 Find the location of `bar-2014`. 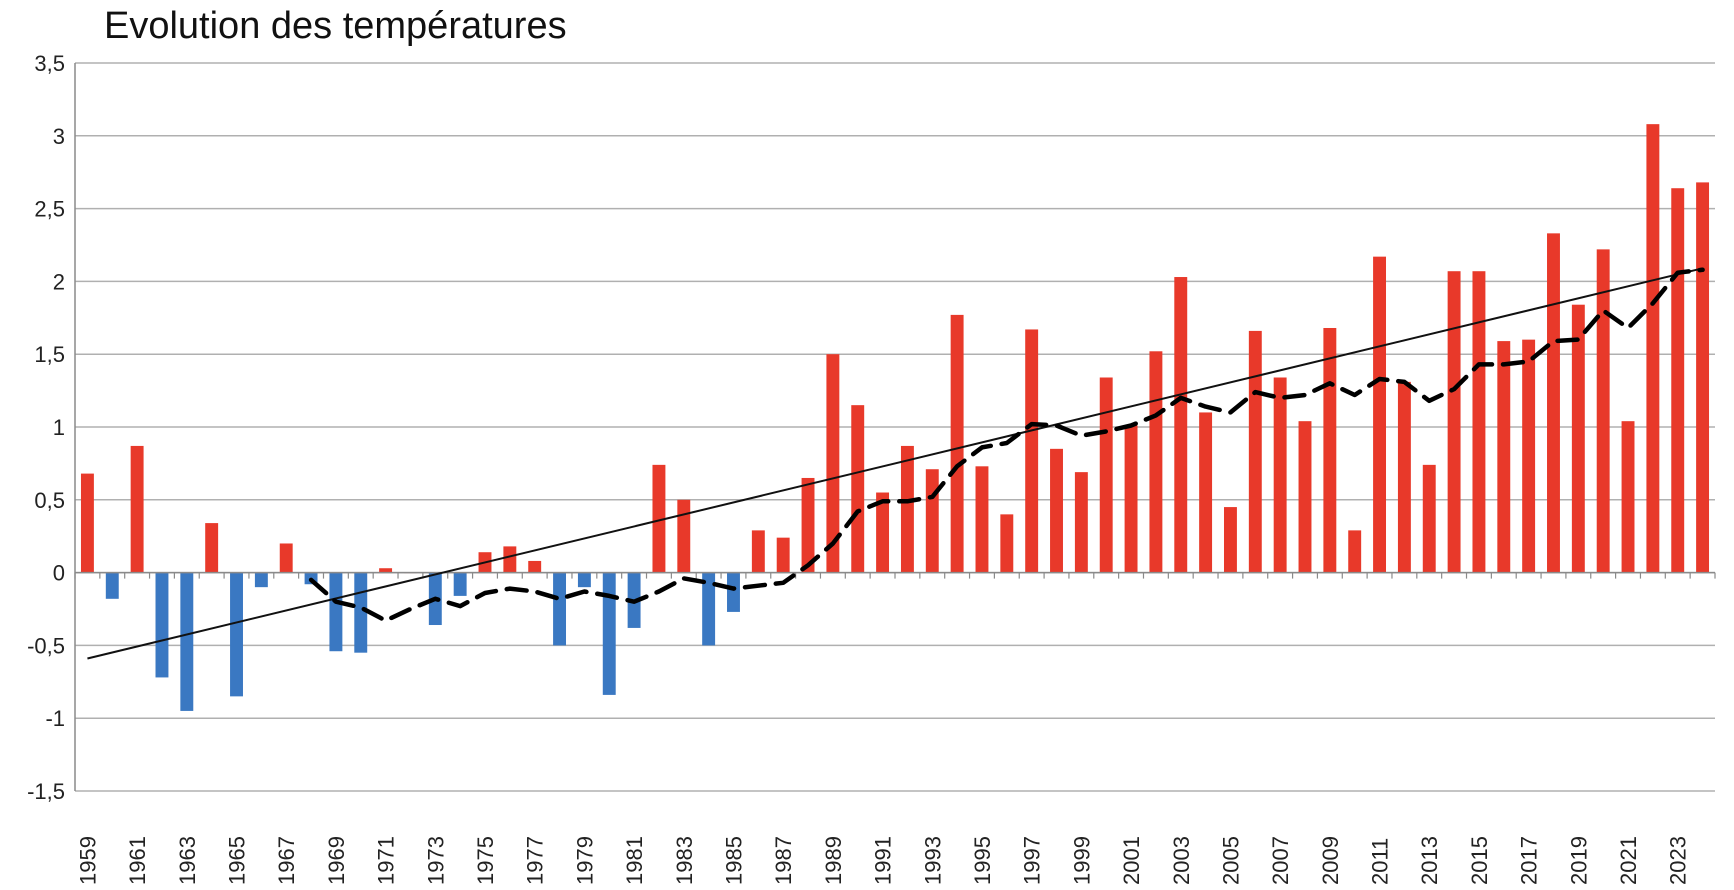

bar-2014 is located at coordinates (1454, 422).